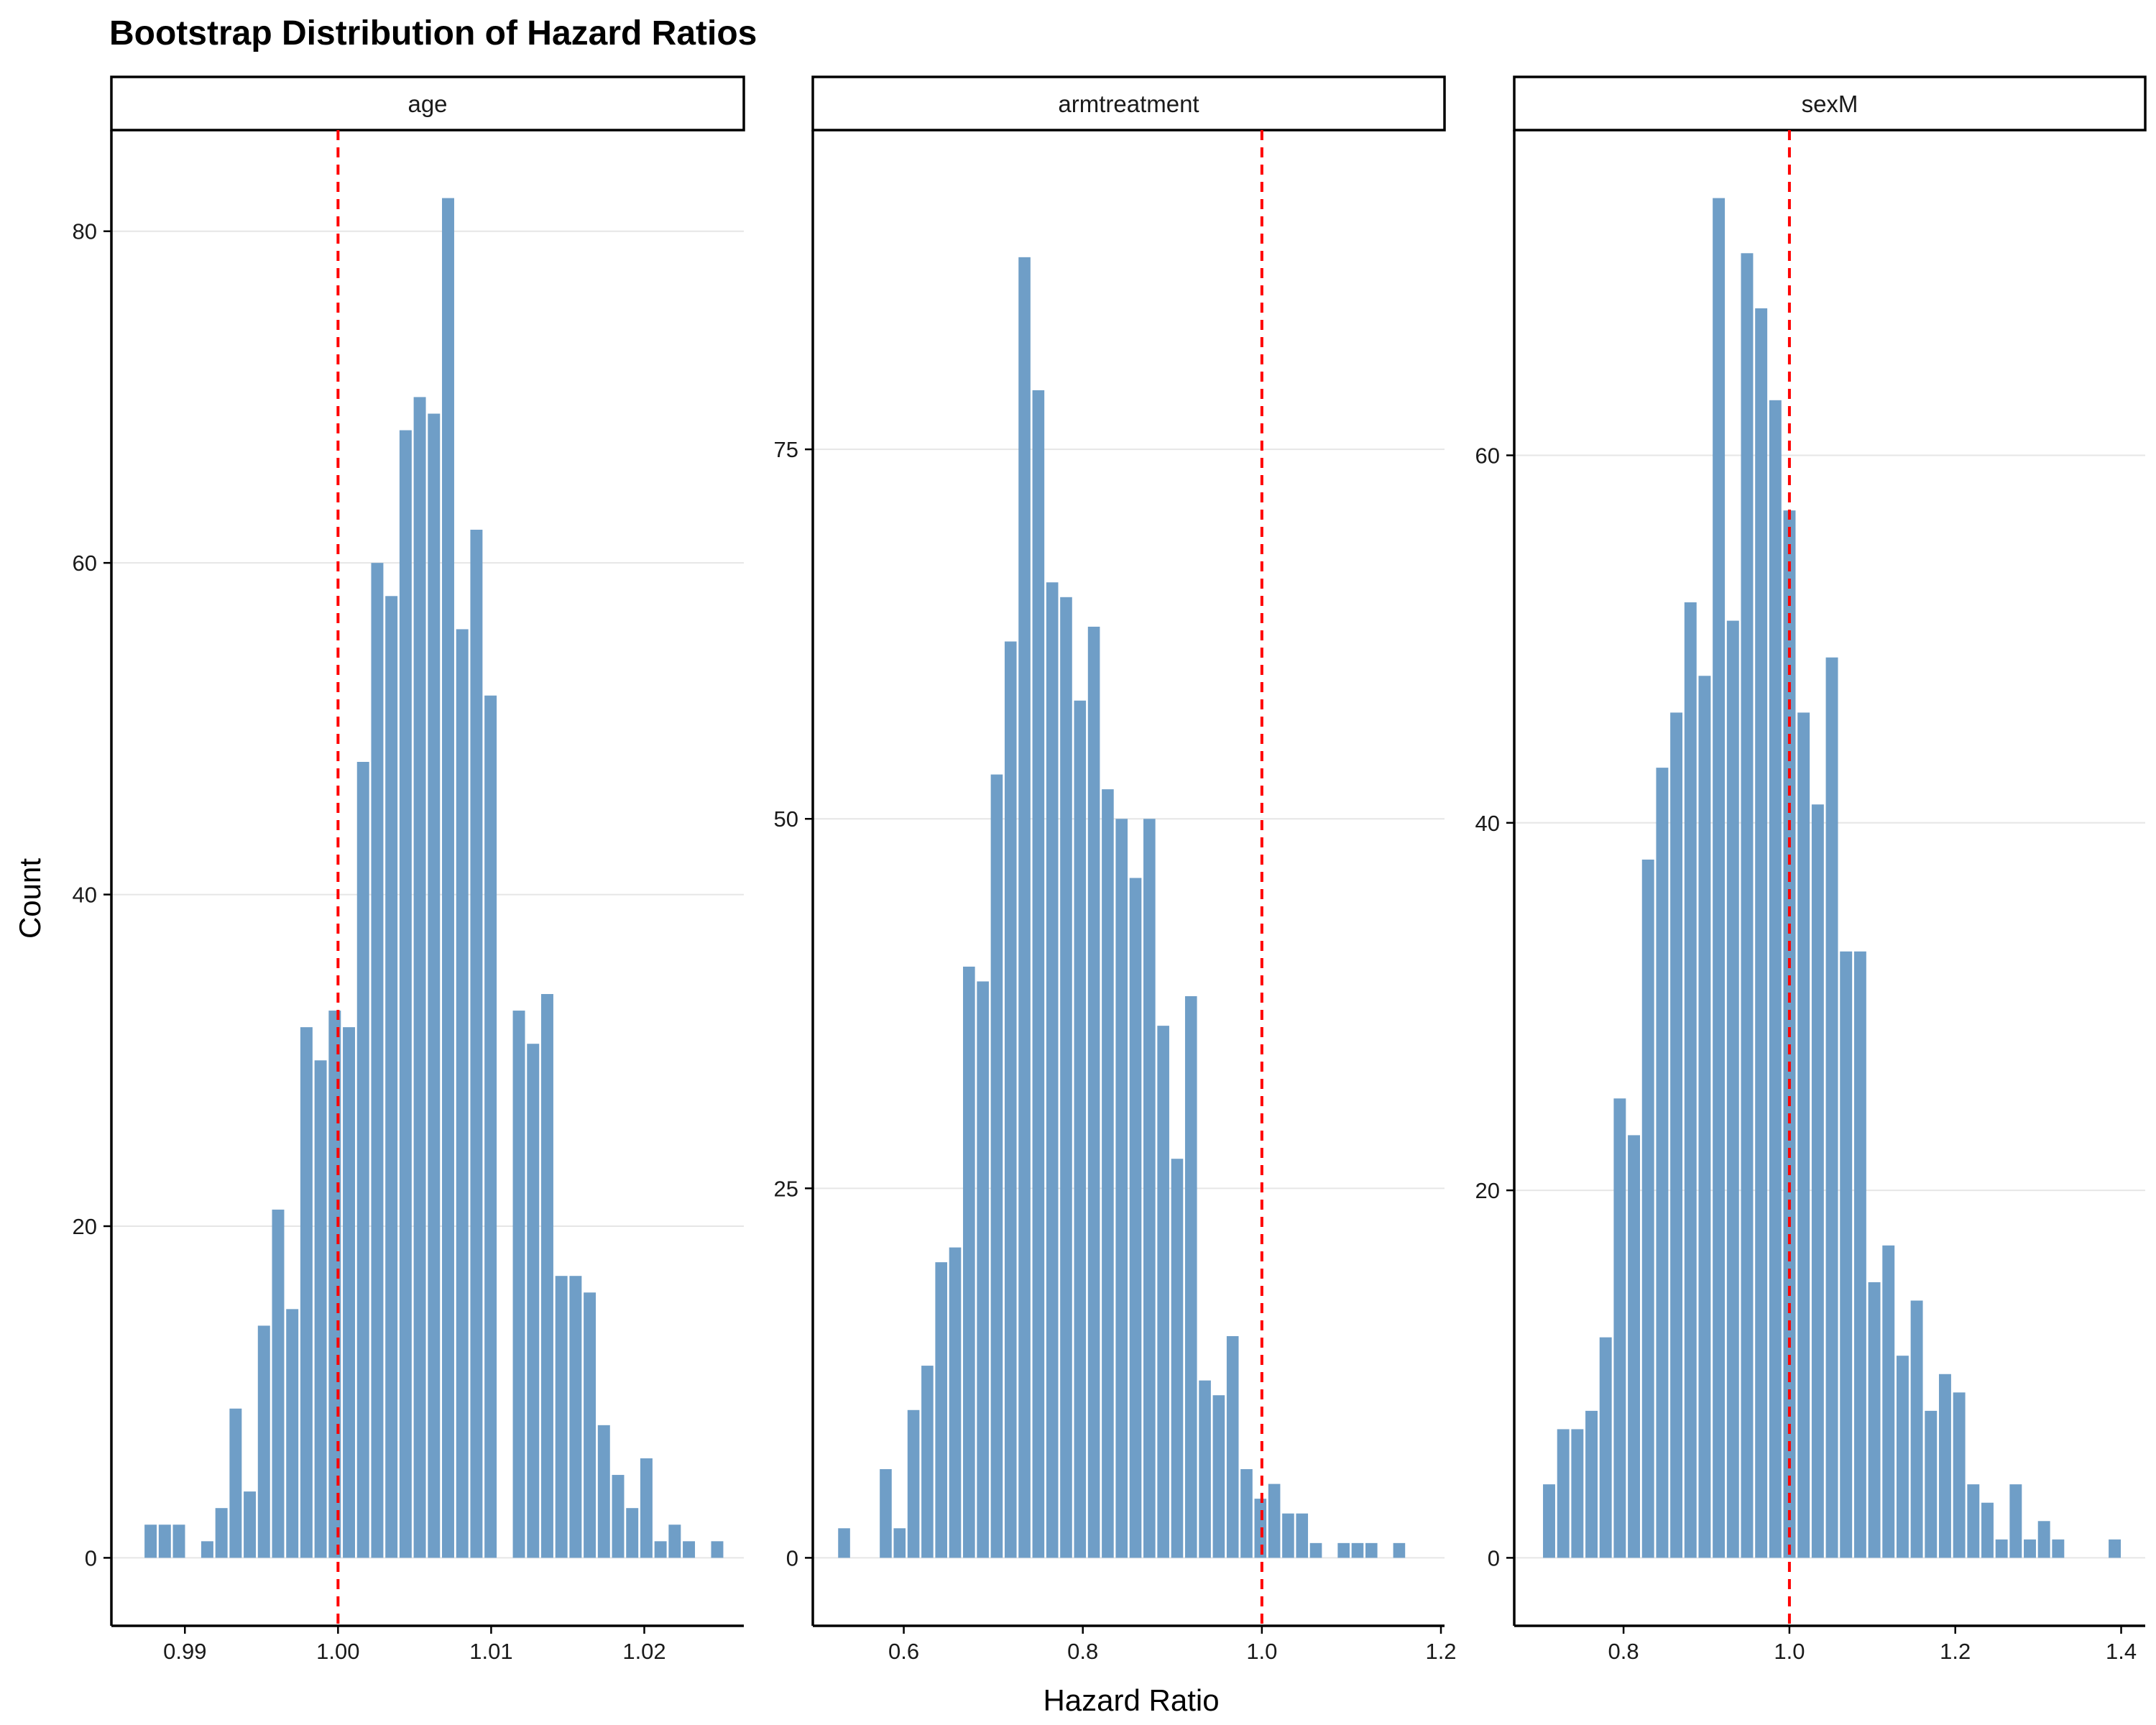 This screenshot has height=1725, width=2156. What do you see at coordinates (1131, 1700) in the screenshot?
I see `x-axis-title: Hazard Ratio` at bounding box center [1131, 1700].